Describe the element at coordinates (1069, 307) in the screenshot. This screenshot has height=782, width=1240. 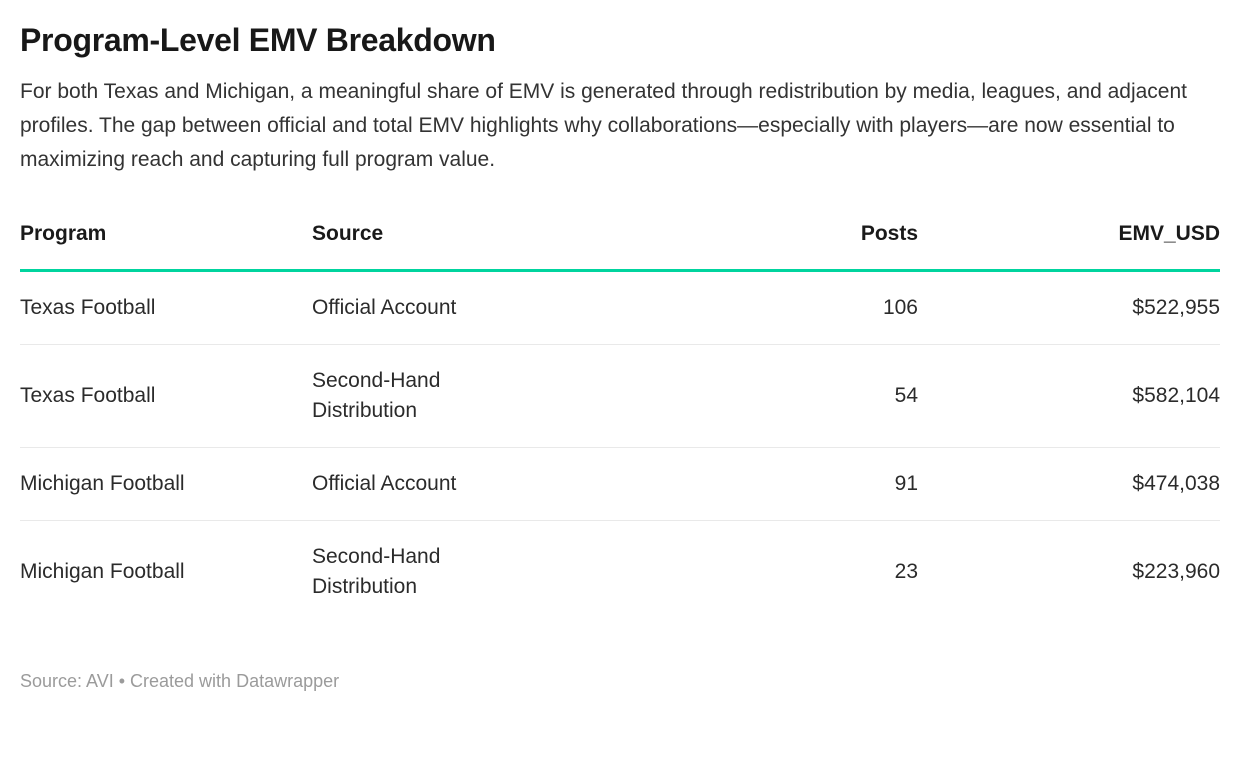
I see `cell-emv-usd: $522,955` at that location.